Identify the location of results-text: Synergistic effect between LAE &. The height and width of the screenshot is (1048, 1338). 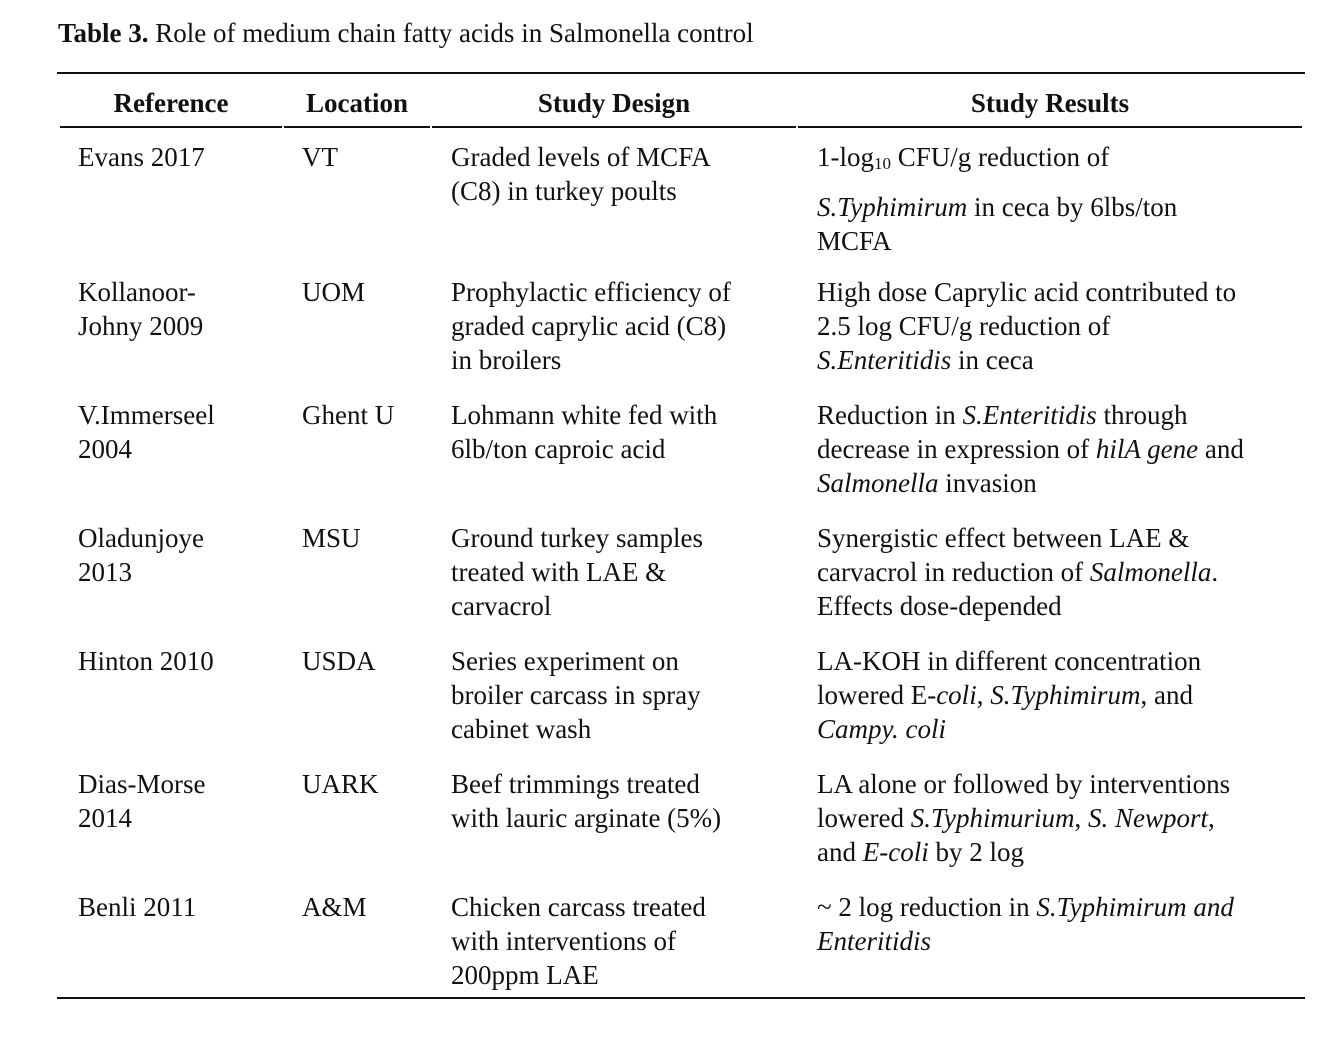
(1003, 538).